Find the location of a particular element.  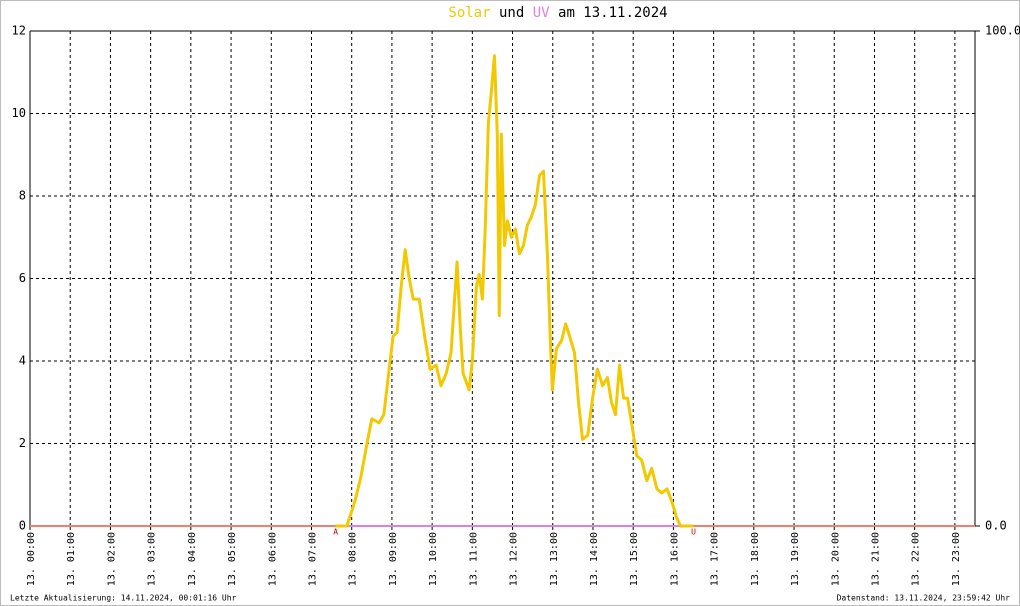

x-tick-label: 13. 09:00 is located at coordinates (393, 559).